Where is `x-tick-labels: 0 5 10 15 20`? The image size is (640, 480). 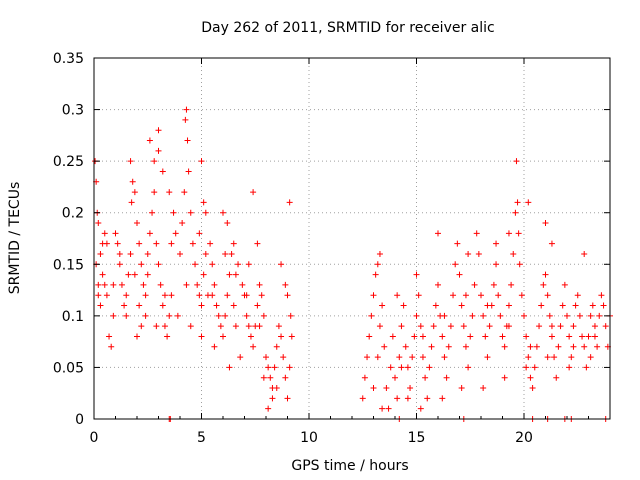 x-tick-labels: 0 5 10 15 20 is located at coordinates (311, 438).